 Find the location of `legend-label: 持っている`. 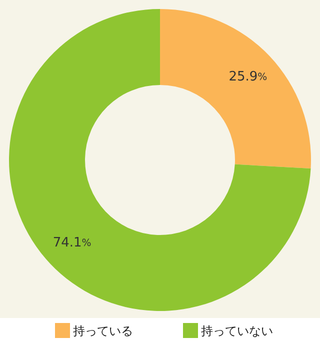

legend-label: 持っている is located at coordinates (103, 331).